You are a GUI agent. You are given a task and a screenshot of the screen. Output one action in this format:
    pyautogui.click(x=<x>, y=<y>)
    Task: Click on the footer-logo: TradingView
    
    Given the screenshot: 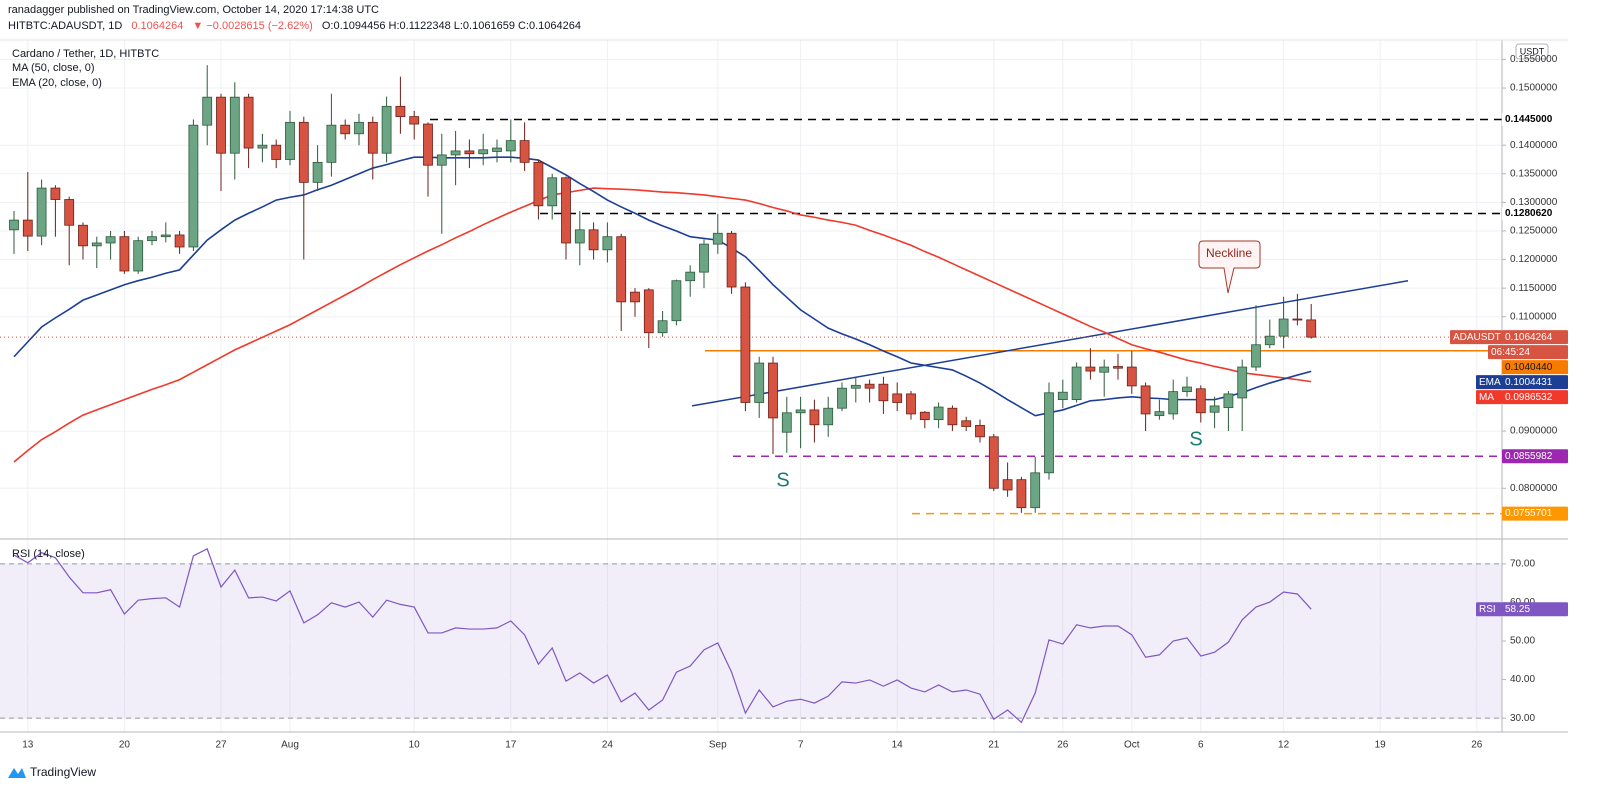 What is the action you would take?
    pyautogui.click(x=52, y=772)
    